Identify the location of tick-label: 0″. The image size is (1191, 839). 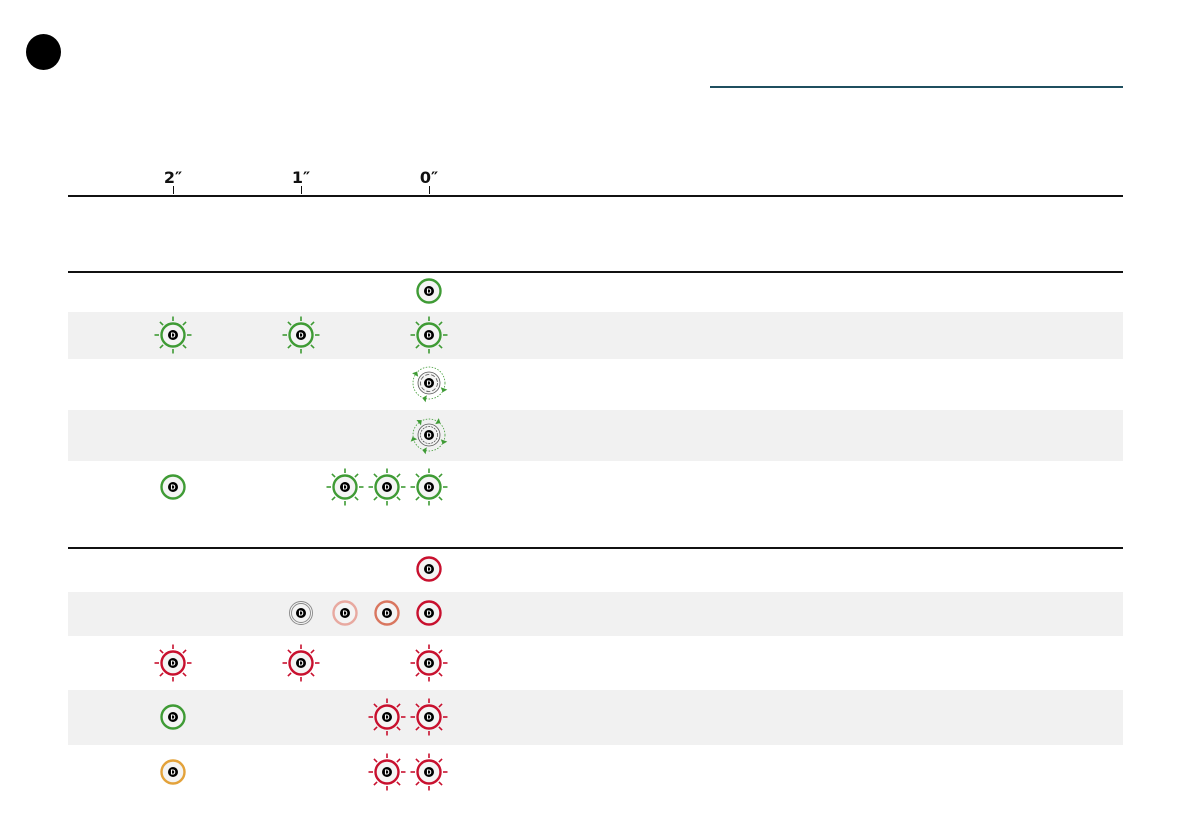
(429, 177).